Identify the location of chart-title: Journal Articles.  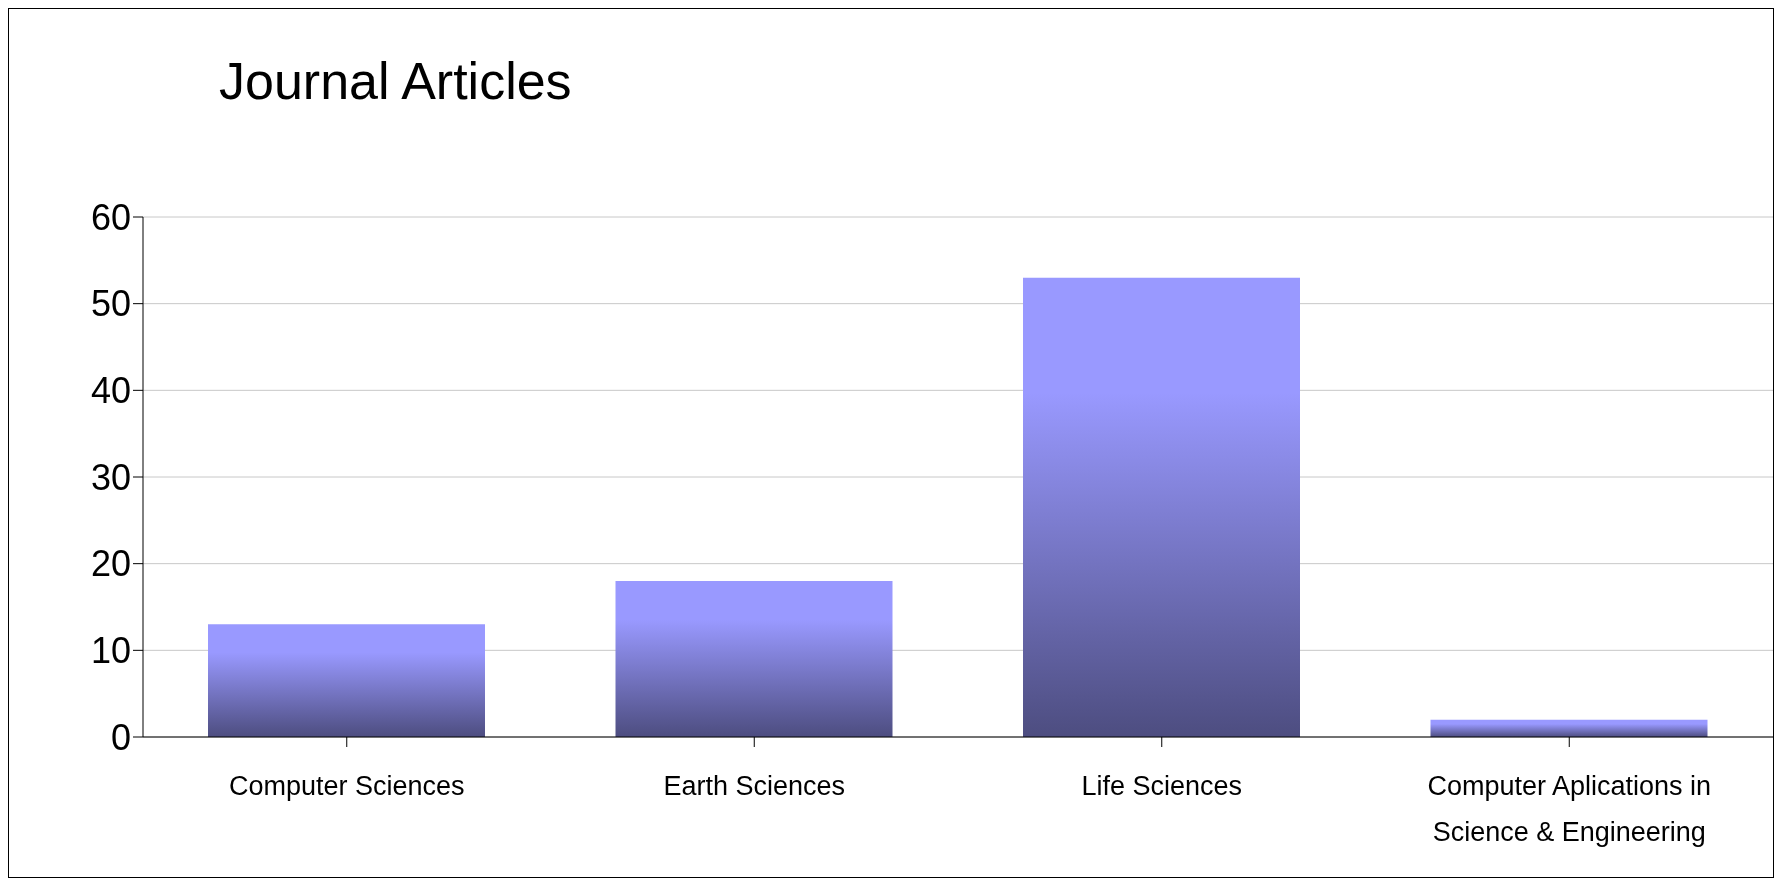
(395, 81).